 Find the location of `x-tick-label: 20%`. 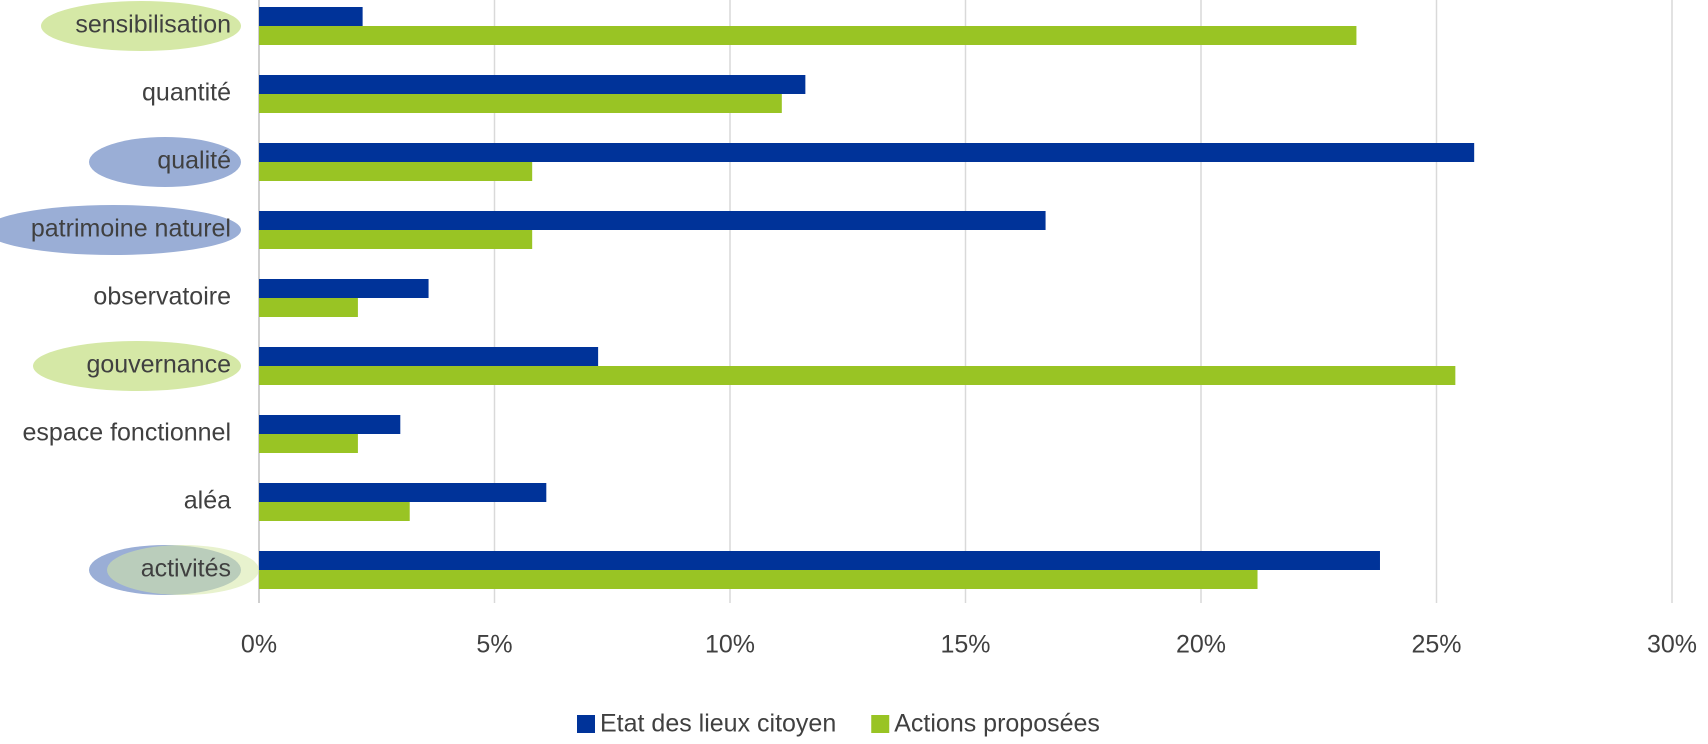

x-tick-label: 20% is located at coordinates (1201, 645).